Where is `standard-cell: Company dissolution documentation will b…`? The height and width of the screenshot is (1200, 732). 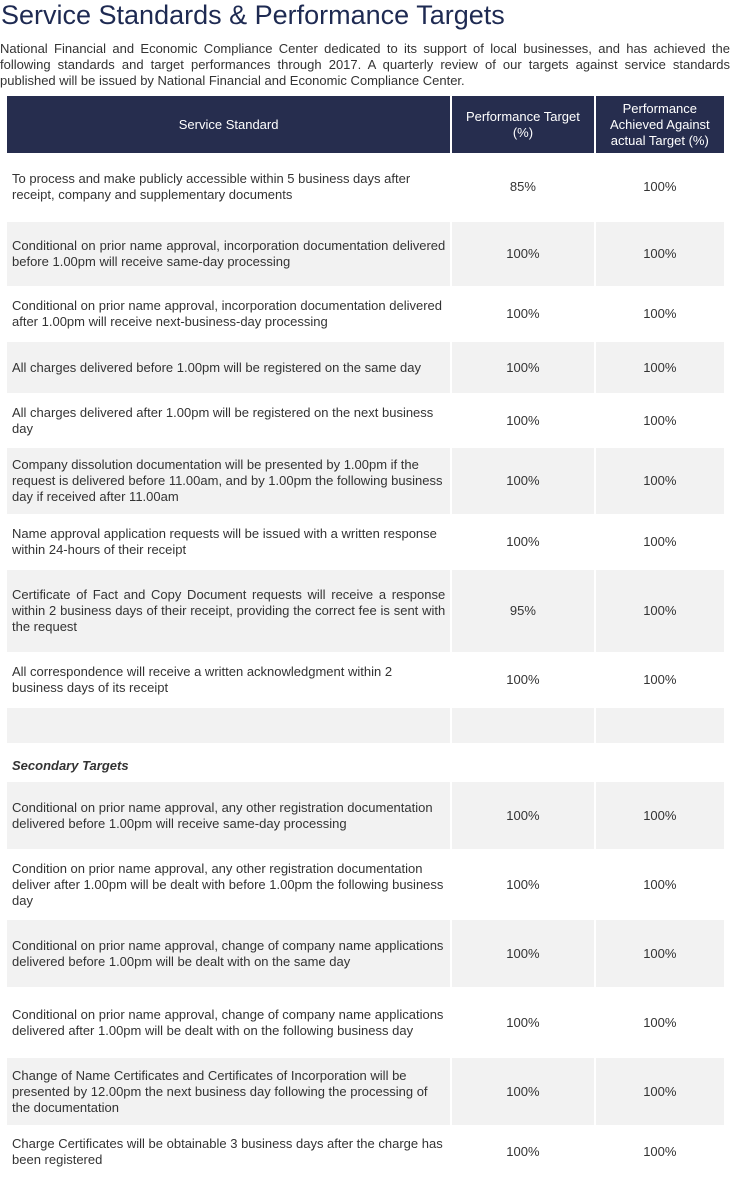
standard-cell: Company dissolution documentation will b… is located at coordinates (229, 482).